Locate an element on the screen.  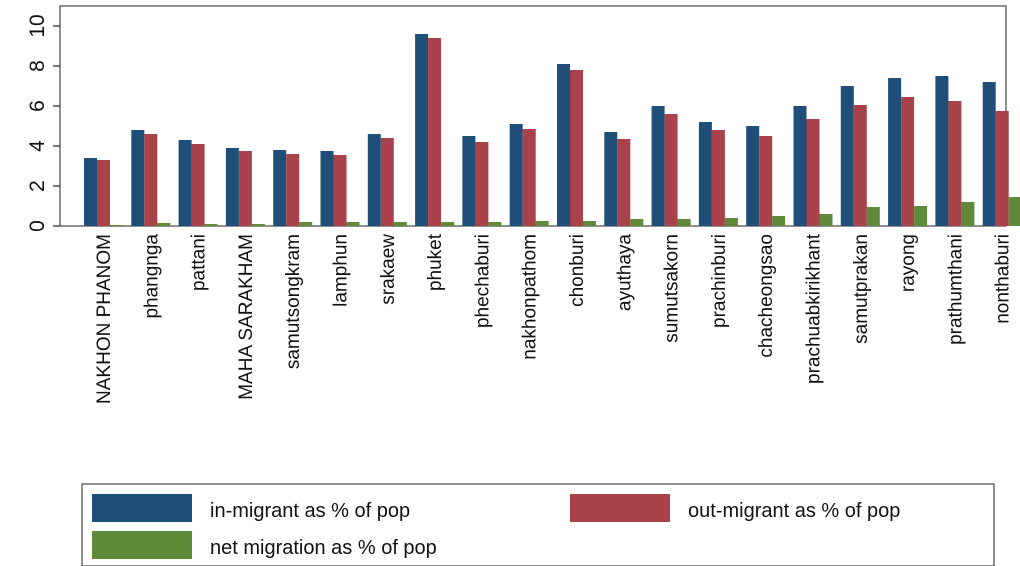
y-tick-label: 8 is located at coordinates (37, 66).